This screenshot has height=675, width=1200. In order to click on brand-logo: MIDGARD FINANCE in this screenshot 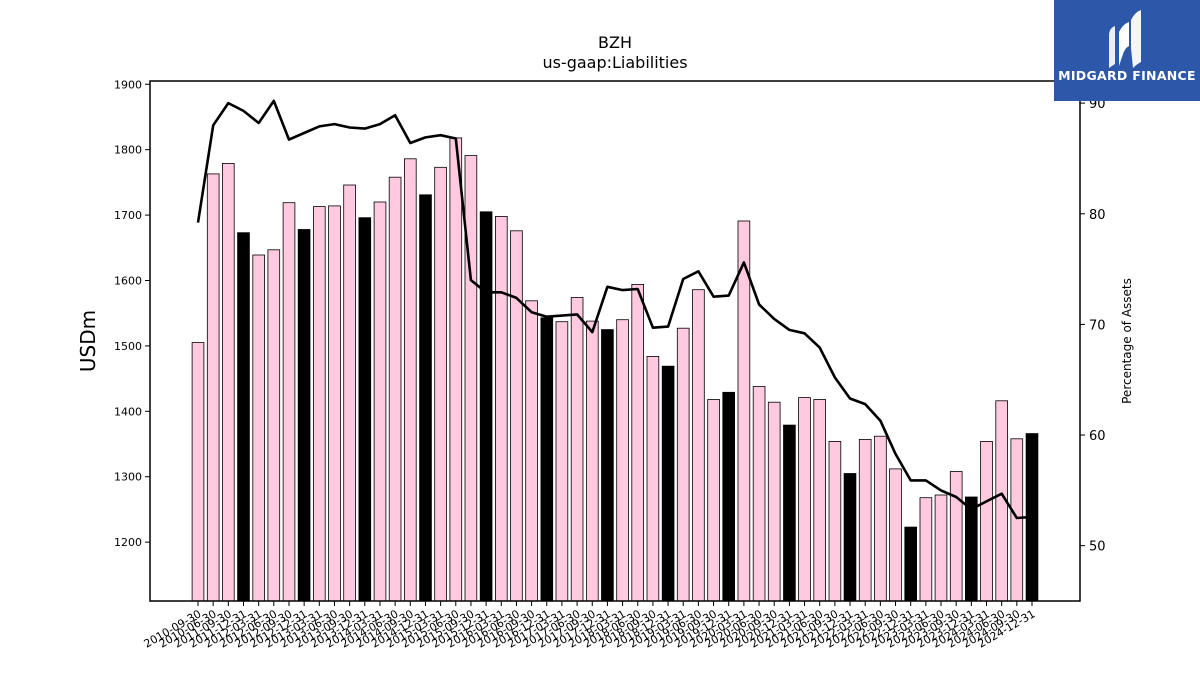, I will do `click(1127, 50)`.